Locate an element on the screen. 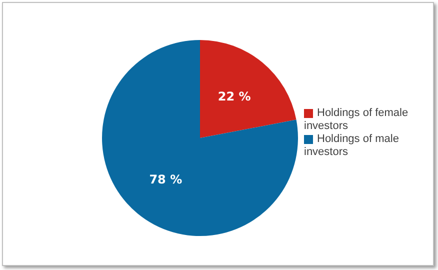 Image resolution: width=438 pixels, height=270 pixels. pie-slice is located at coordinates (248, 89).